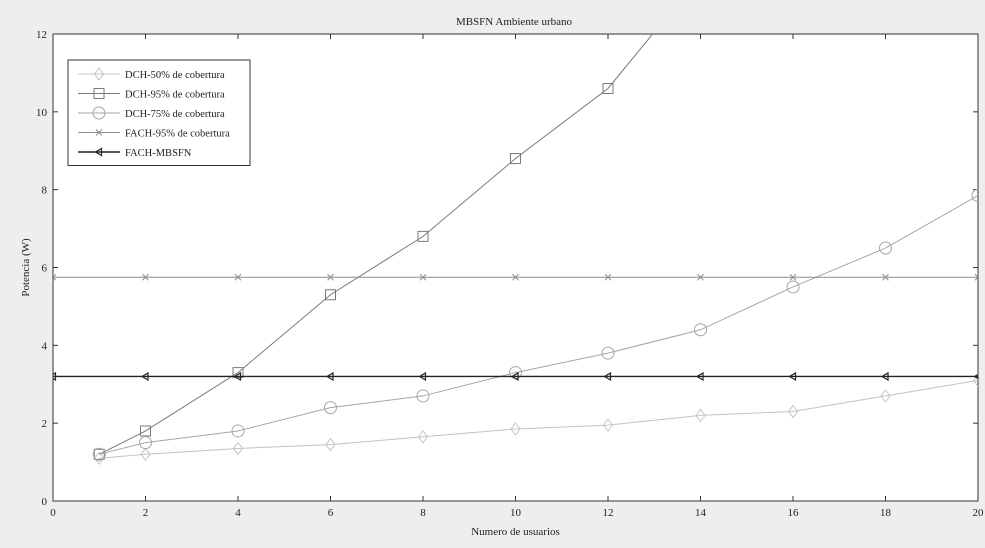  I want to click on y-tick-label: 12, so click(41, 35).